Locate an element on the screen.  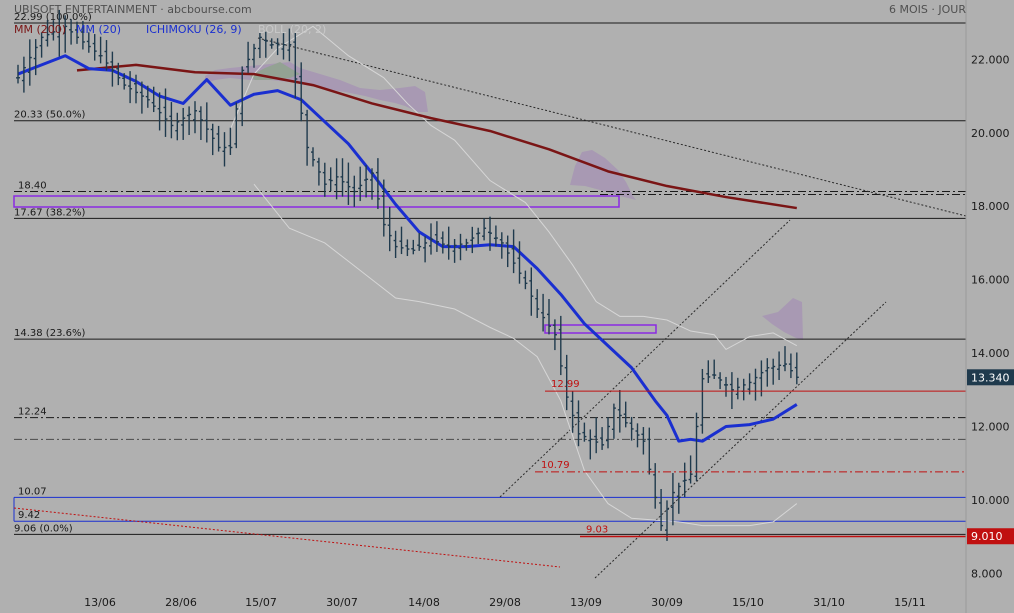
x-tick-label: 15/10 is located at coordinates (748, 602).